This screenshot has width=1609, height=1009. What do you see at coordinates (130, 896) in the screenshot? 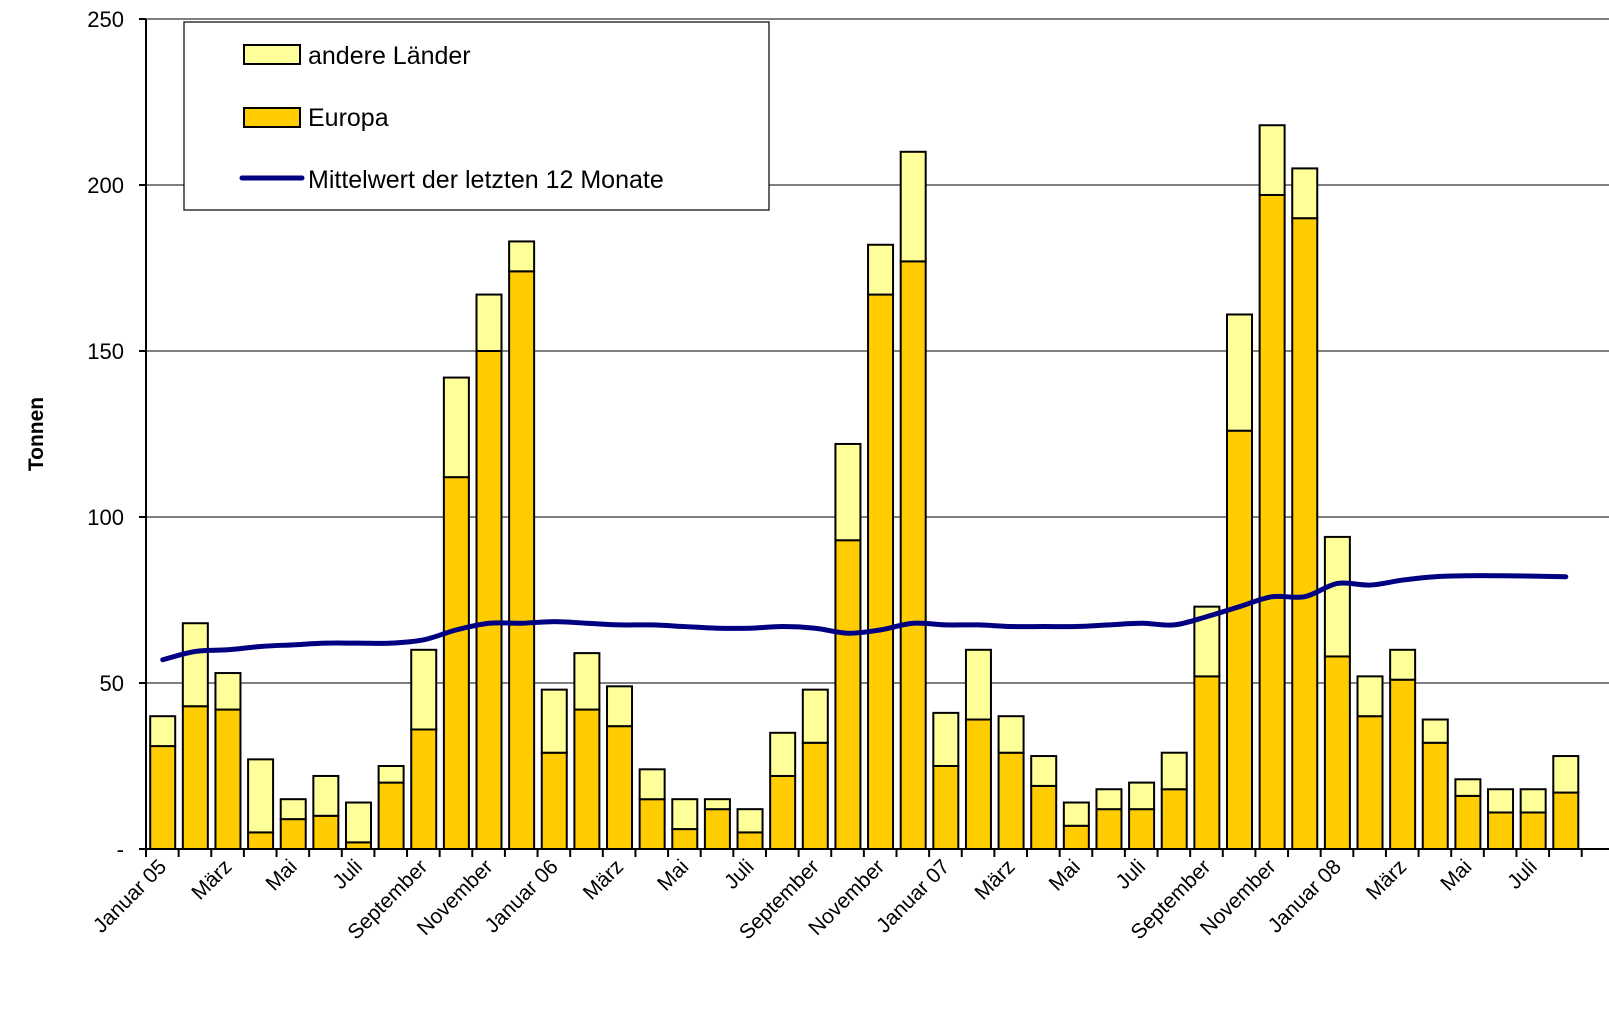
I see `x-tick-label: Januar 05` at bounding box center [130, 896].